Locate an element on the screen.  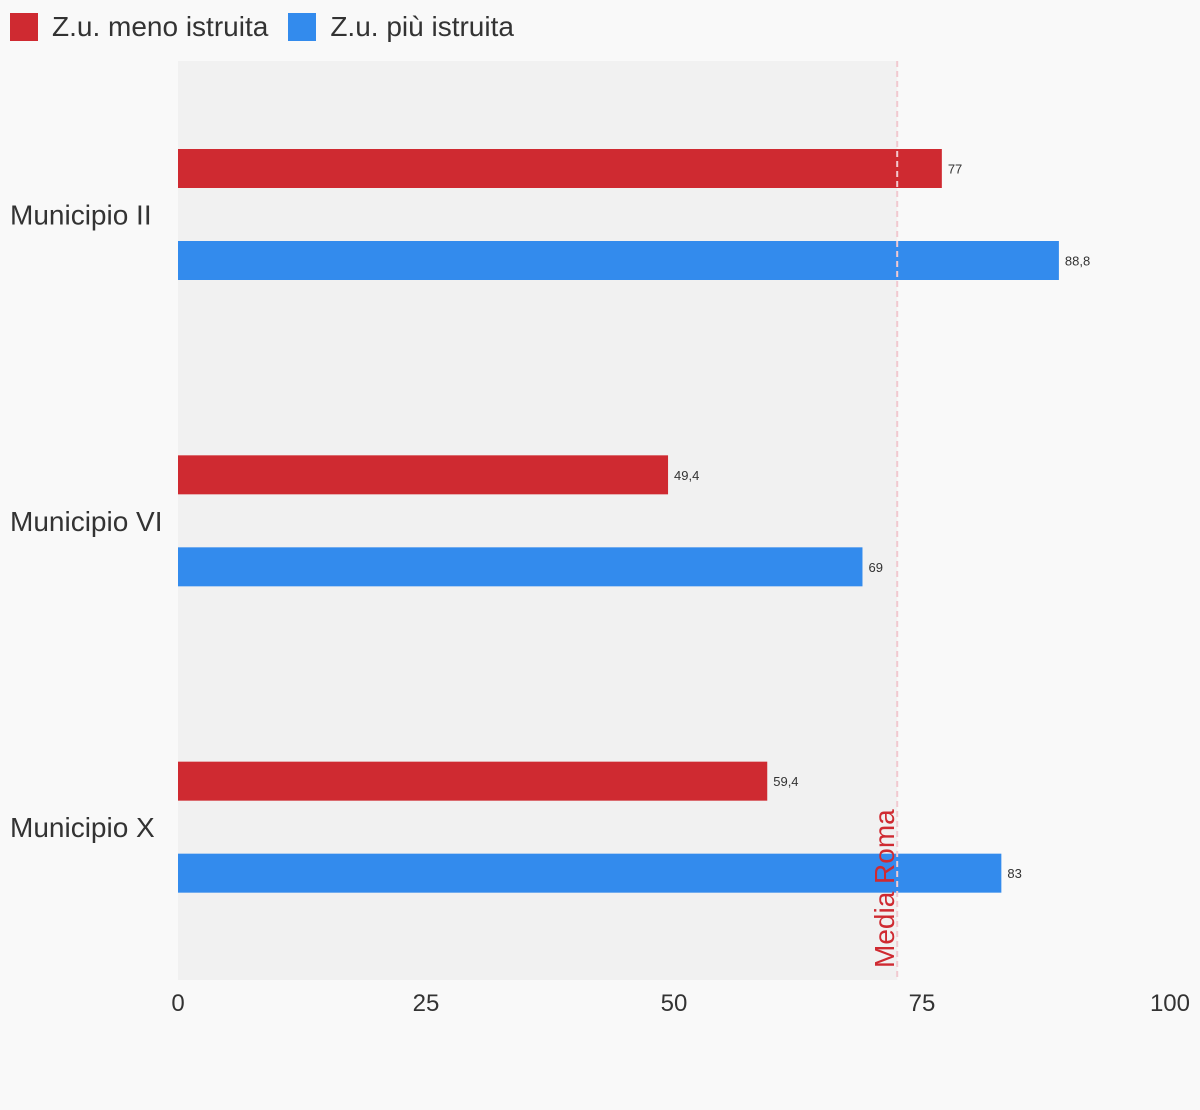
category-label: Municipio VI is located at coordinates (86, 521).